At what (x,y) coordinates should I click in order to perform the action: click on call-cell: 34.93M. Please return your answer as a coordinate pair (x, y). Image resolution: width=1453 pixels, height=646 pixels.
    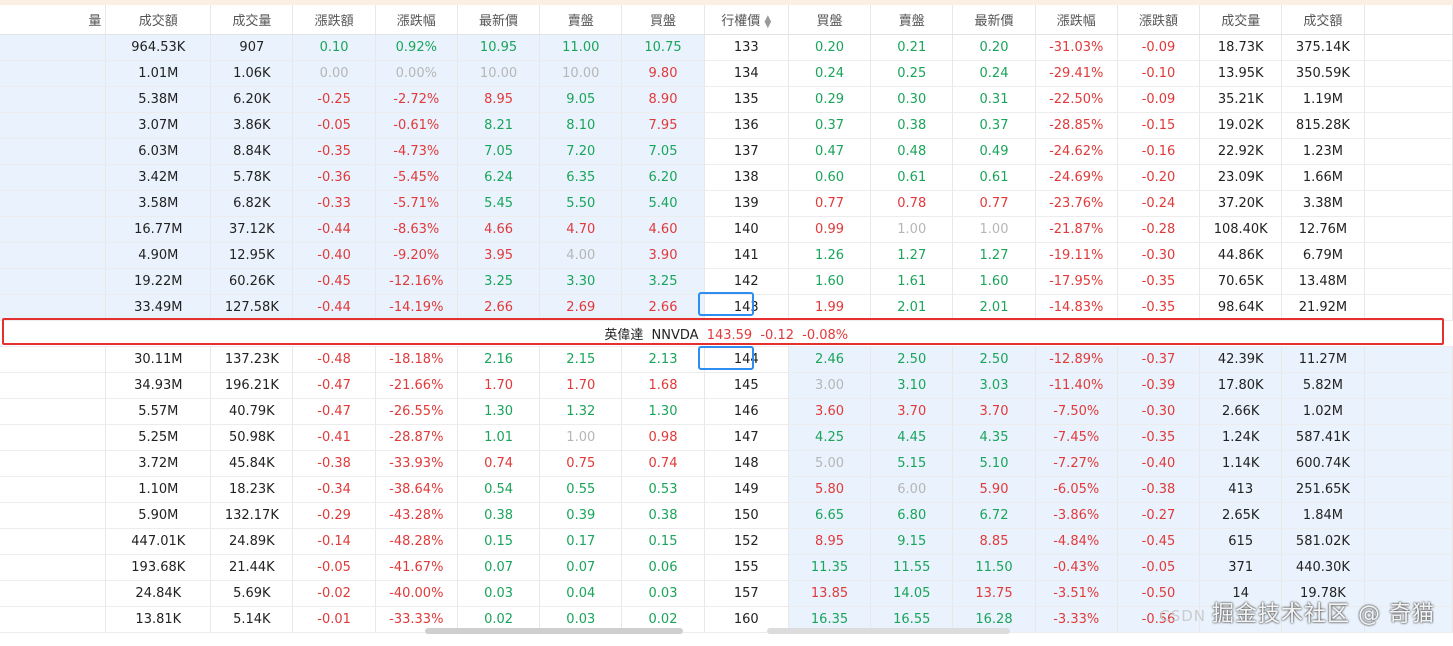
    Looking at the image, I should click on (158, 385).